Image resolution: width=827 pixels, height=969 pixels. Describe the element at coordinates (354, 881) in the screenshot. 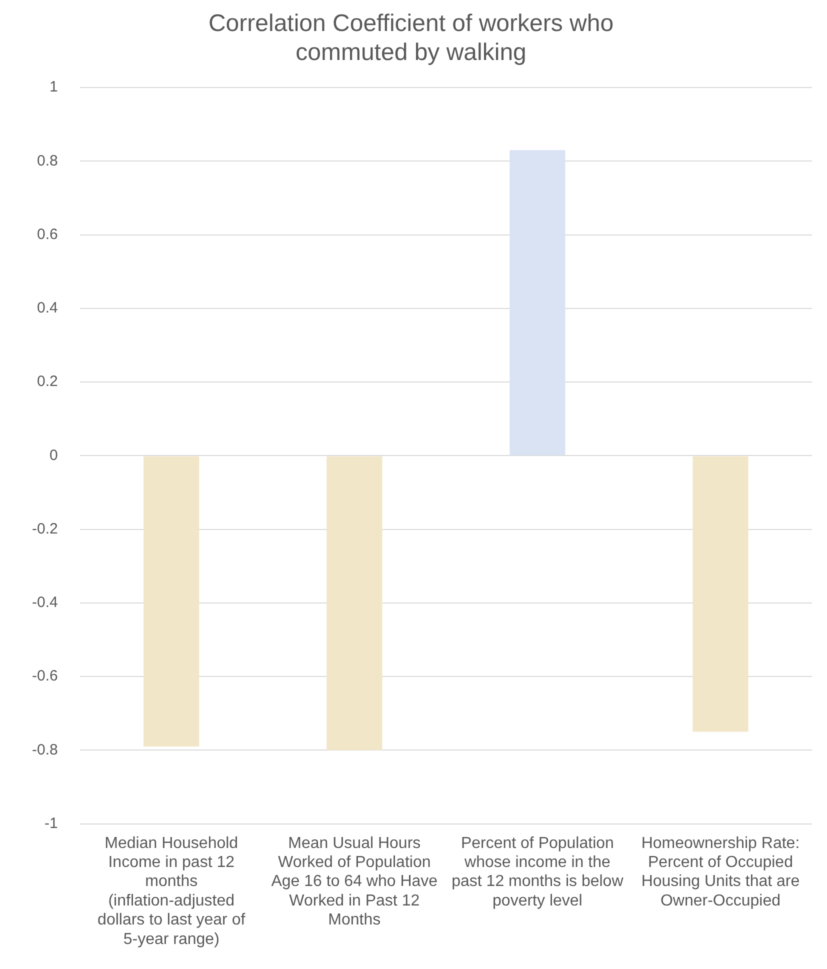

I see `x-tick-label: Mean Usual Hours Worked of Population Age 16 to 64 who Have Worked in Past 12 Months` at that location.